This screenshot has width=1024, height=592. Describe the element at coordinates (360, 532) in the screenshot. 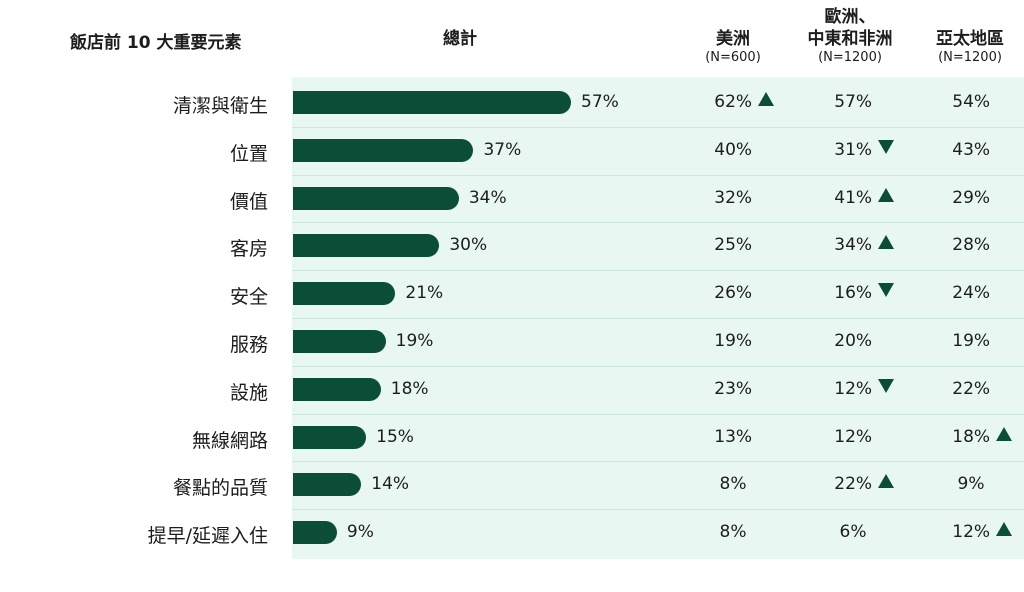

I see `bar-value-label: 9%` at that location.